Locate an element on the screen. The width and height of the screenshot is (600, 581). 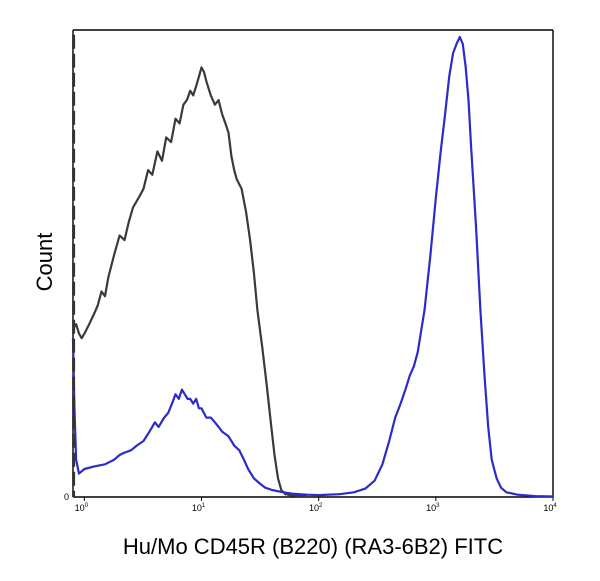
x-axis-title: Hu/Mo CD45R (B220) (RA3-6B2) FITC is located at coordinates (313, 546).